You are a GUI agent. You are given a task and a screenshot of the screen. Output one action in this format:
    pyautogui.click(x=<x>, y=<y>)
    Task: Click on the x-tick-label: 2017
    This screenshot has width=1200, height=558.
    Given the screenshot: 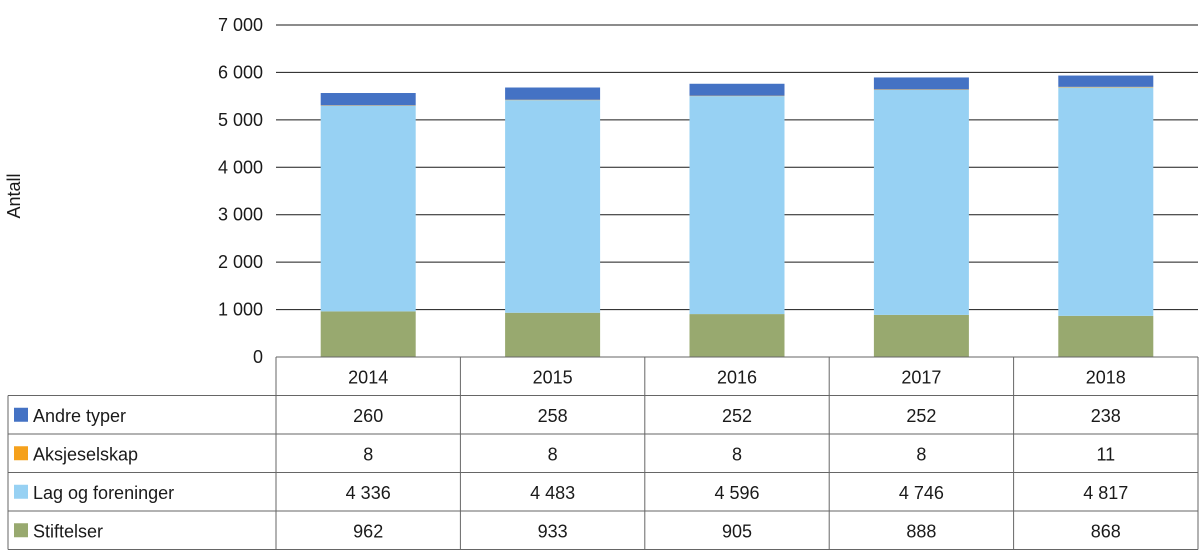 What is the action you would take?
    pyautogui.click(x=921, y=377)
    